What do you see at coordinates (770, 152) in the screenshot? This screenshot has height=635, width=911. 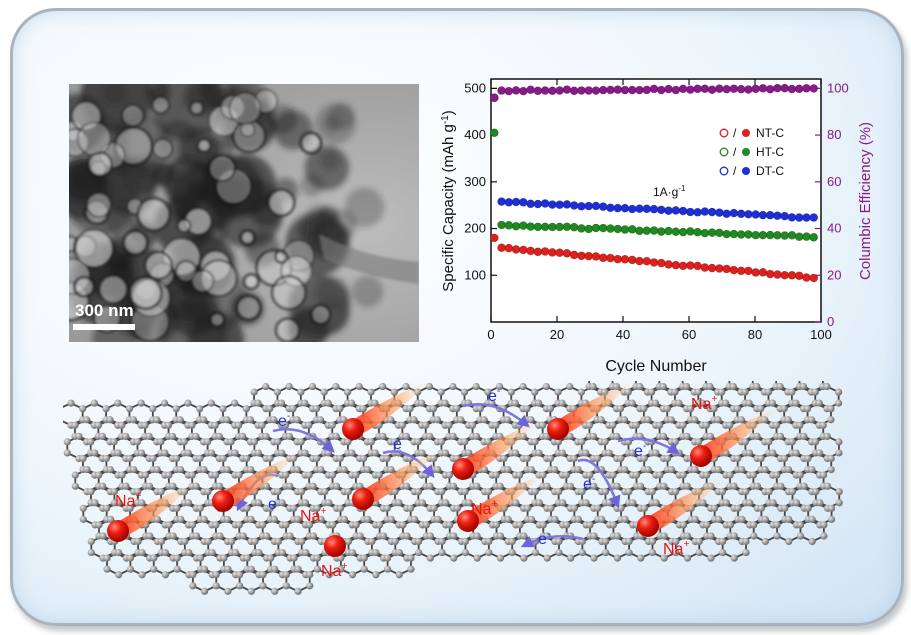 I see `legend-label: HT-C` at bounding box center [770, 152].